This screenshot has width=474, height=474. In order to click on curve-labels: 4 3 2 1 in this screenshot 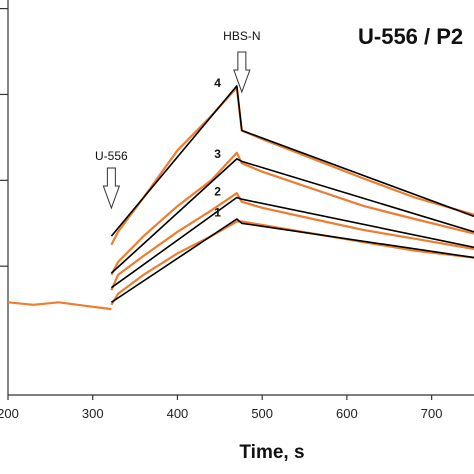, I will do `click(217, 147)`.